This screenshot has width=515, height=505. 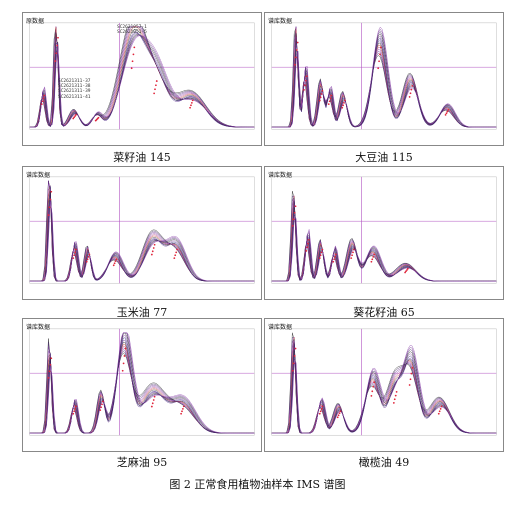 What do you see at coordinates (74, 87) in the screenshot?
I see `legend-entry: SC2621311-38` at bounding box center [74, 87].